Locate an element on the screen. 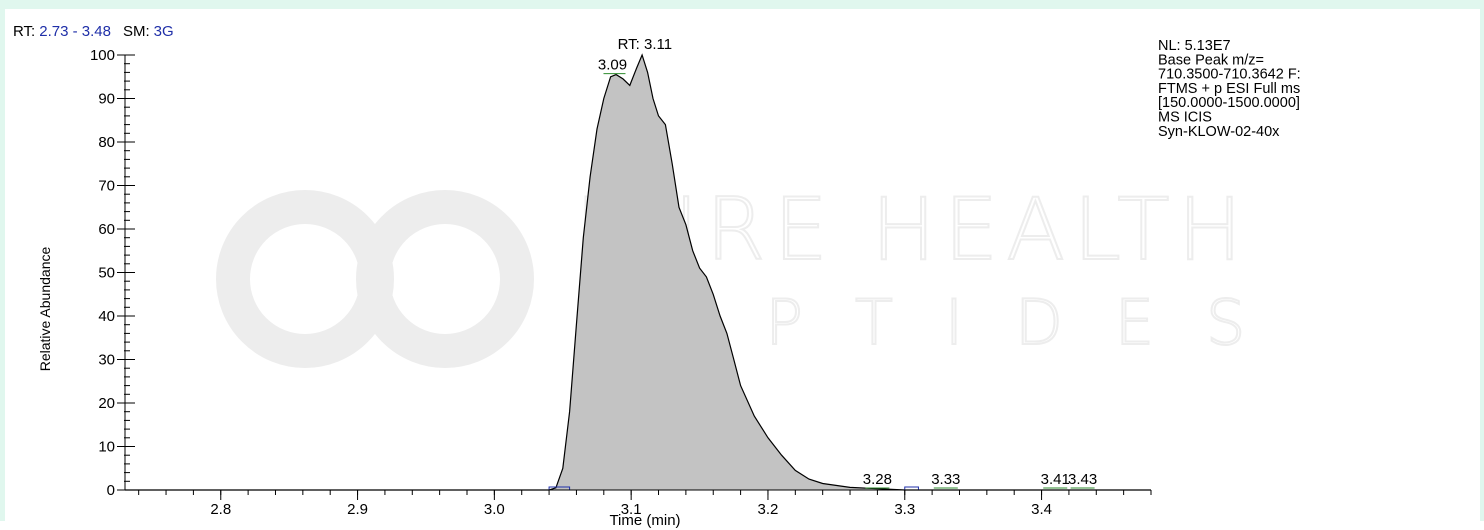 The image size is (1484, 530). scan-info-line: Syn-KLOW-02-40x is located at coordinates (1219, 132).